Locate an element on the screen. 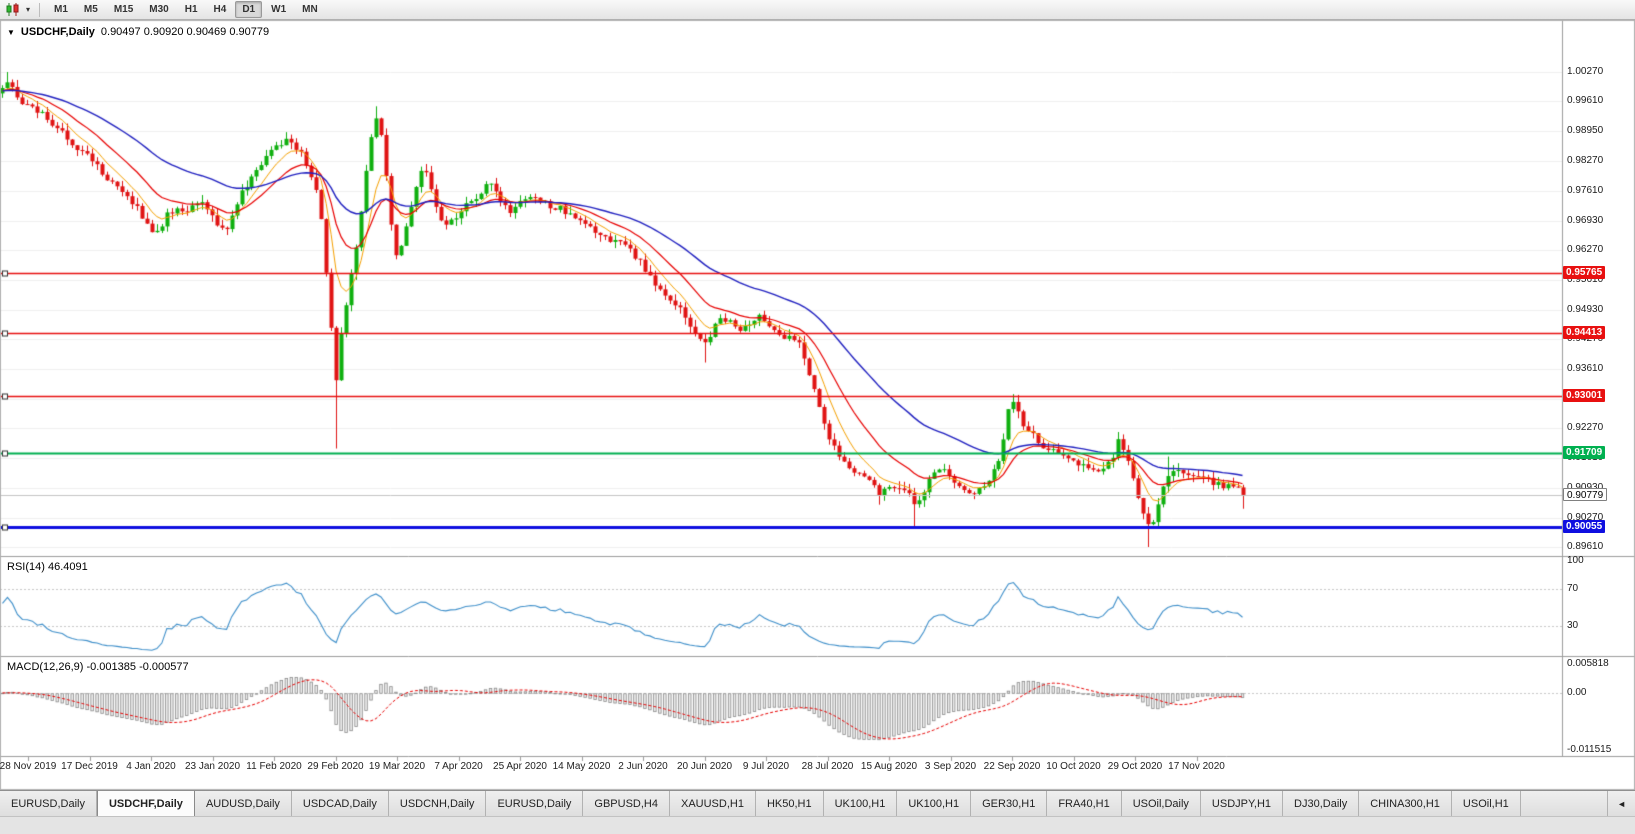 Image resolution: width=1635 pixels, height=834 pixels. price-axis-label: 1.00270 is located at coordinates (1585, 71).